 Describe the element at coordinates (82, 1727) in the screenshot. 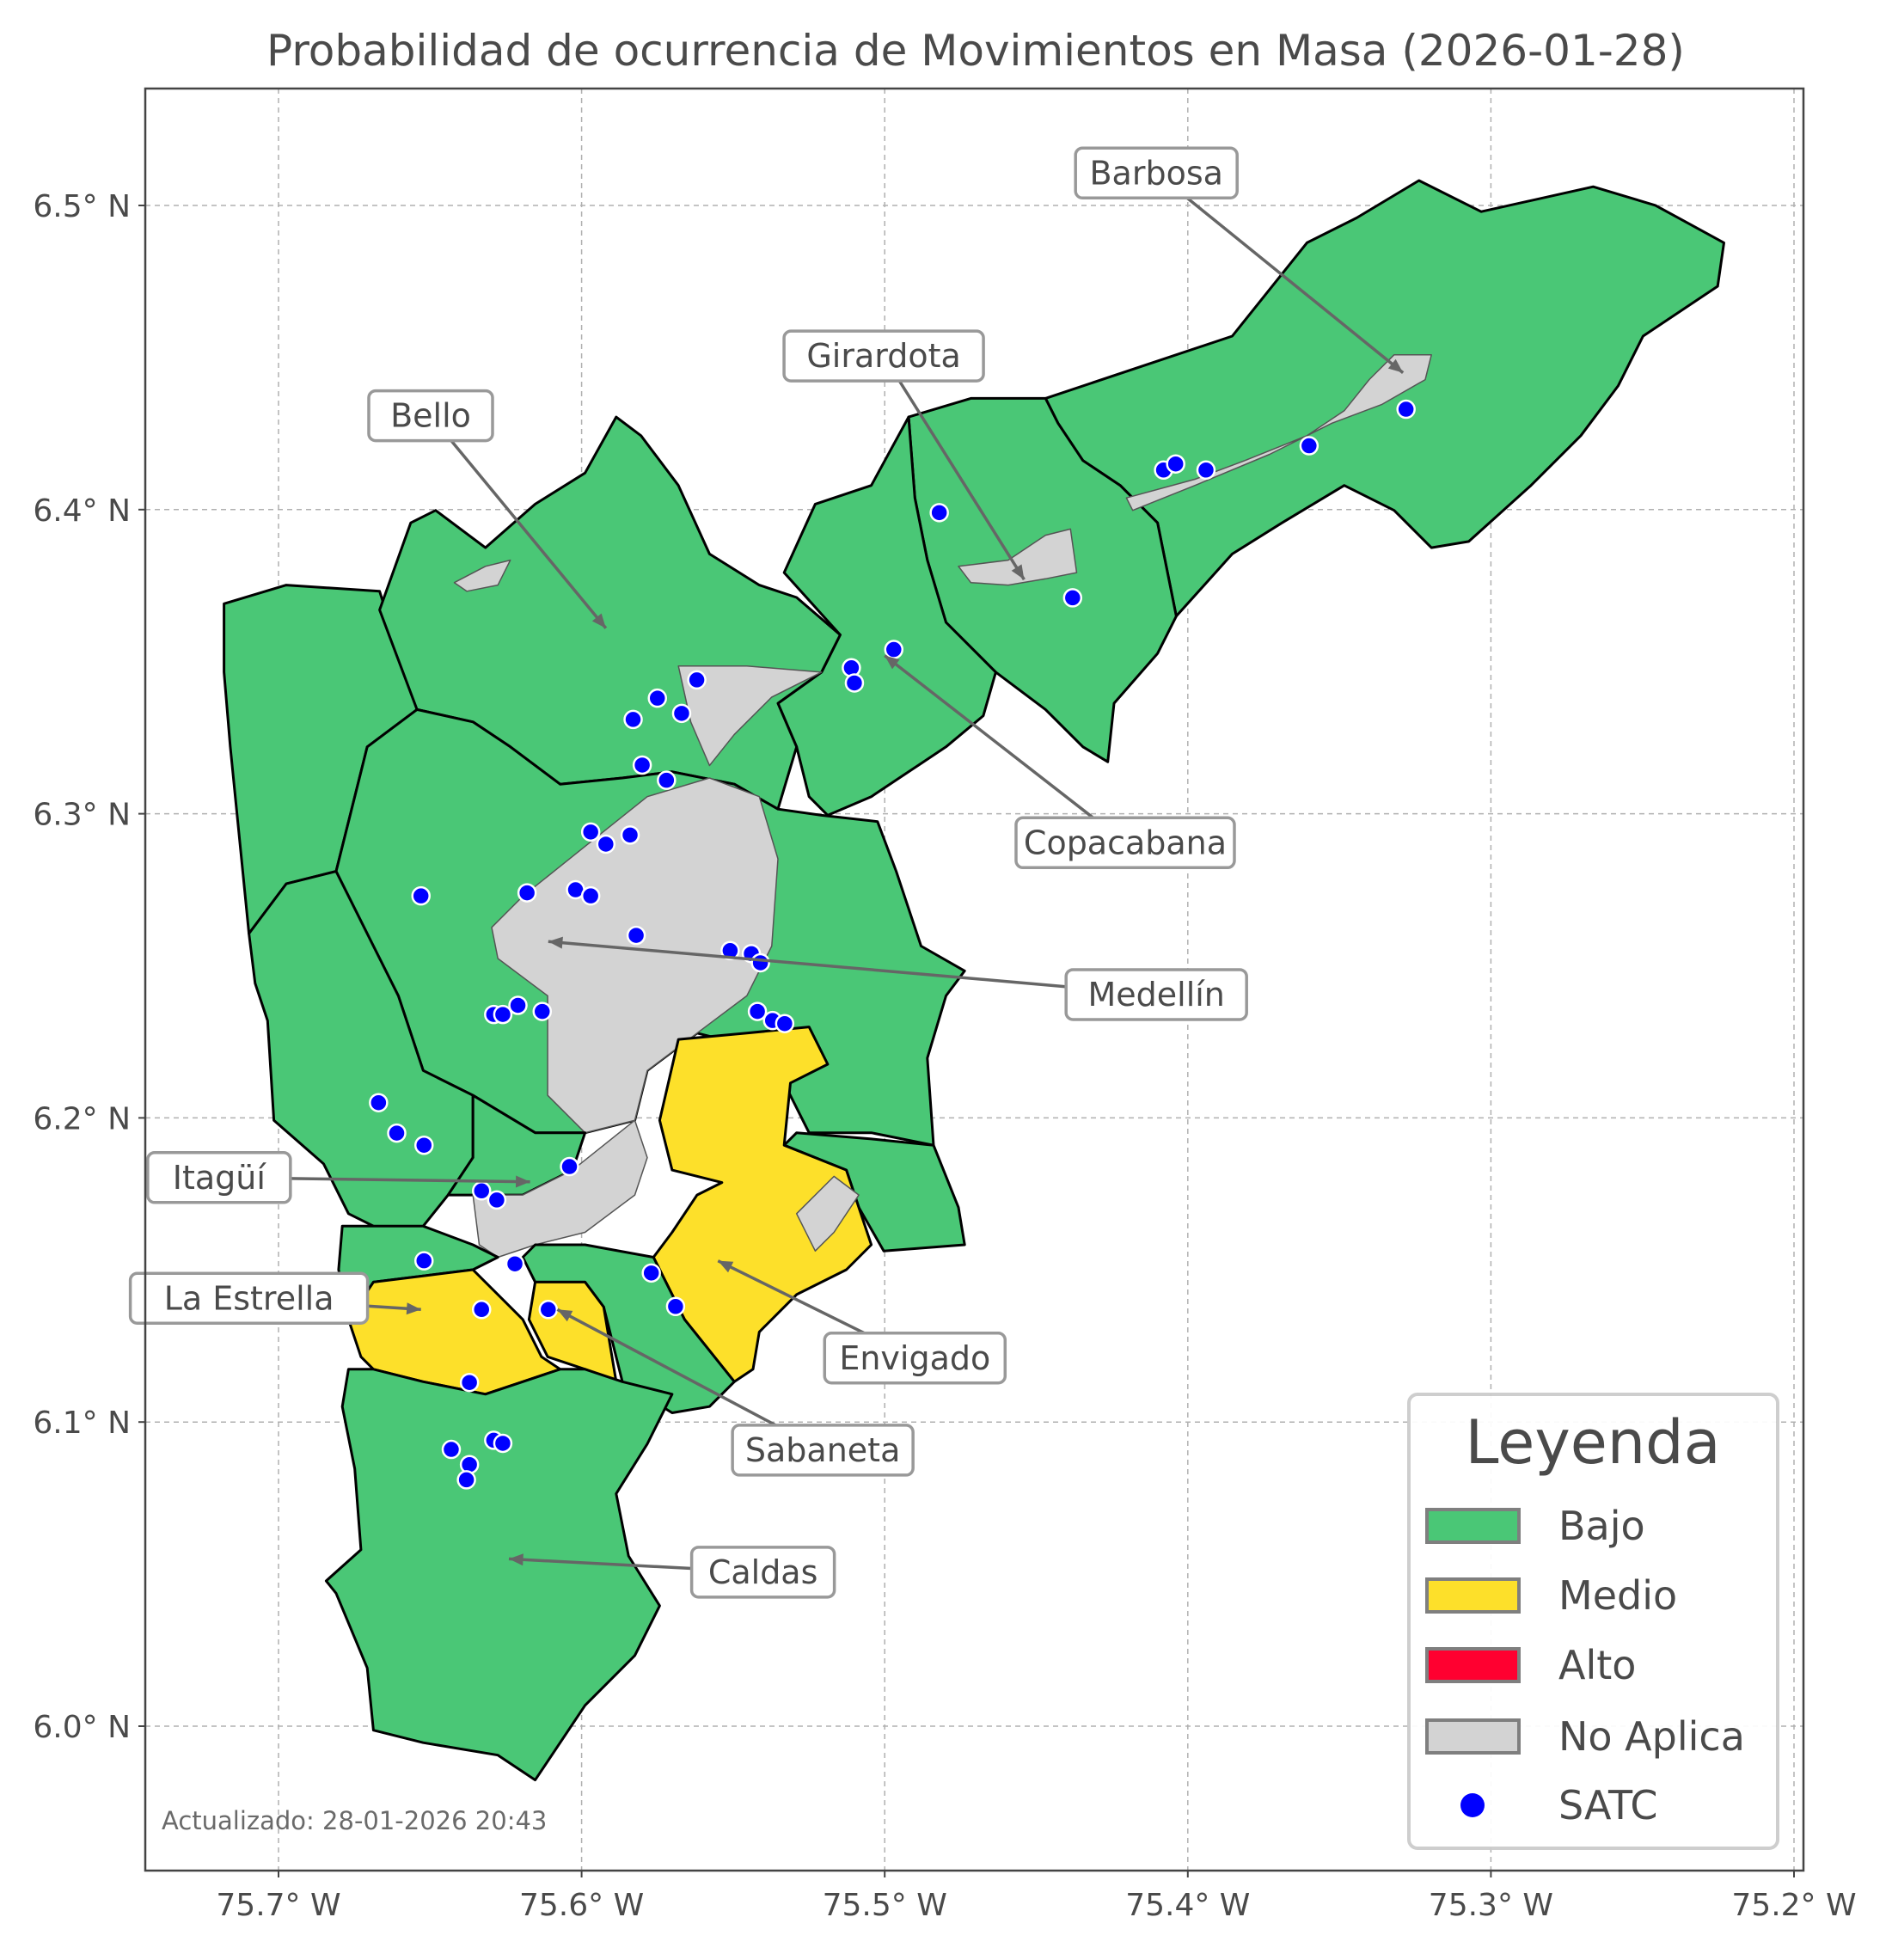

I see `y-tick-label: 6.0° N` at that location.